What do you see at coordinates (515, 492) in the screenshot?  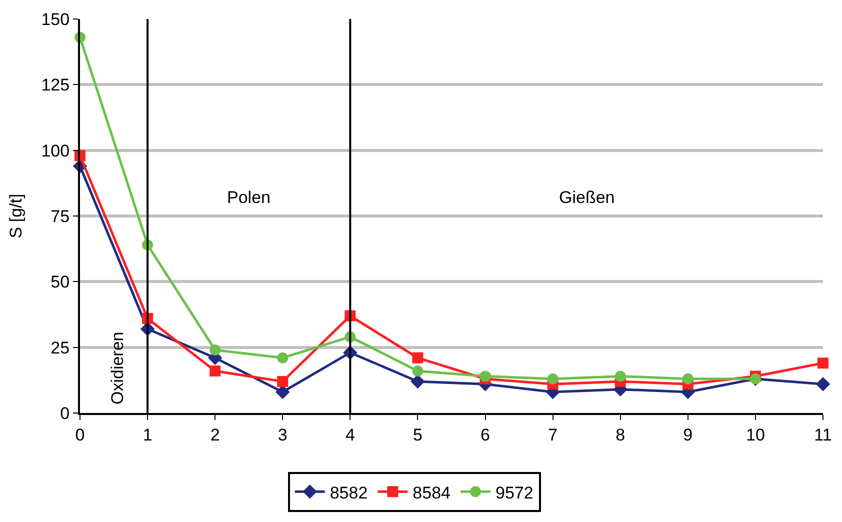 I see `legend-label: 9572` at bounding box center [515, 492].